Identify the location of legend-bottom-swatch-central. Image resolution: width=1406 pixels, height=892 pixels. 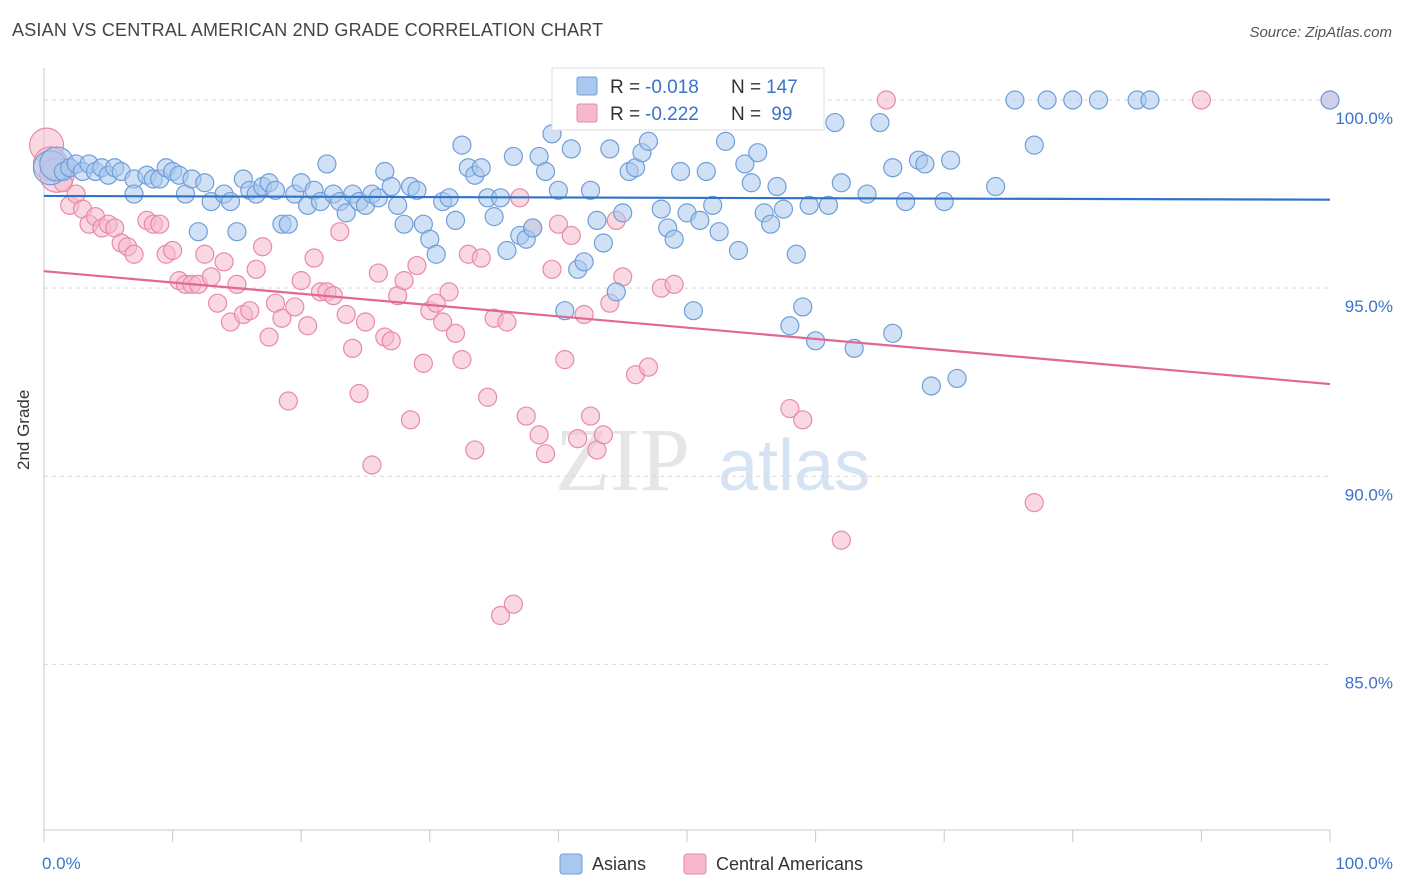
(695, 864).